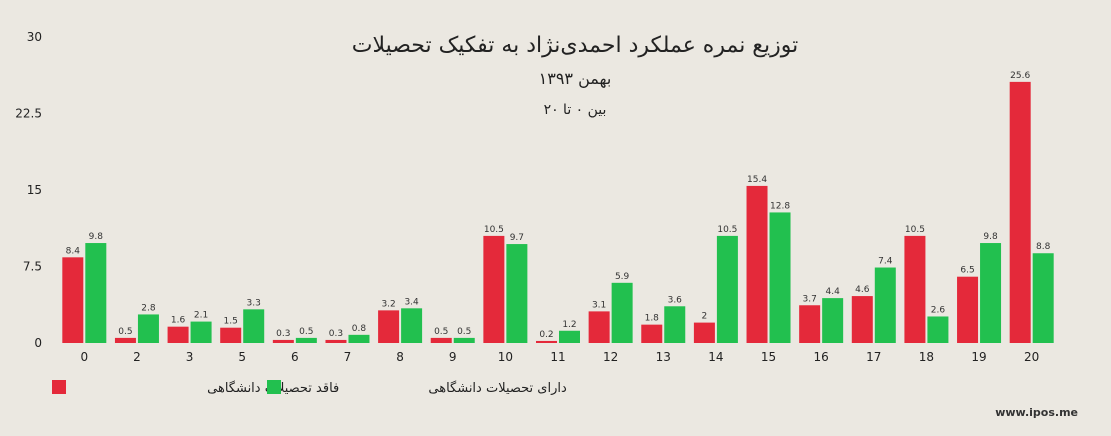  Describe the element at coordinates (757, 180) in the screenshot. I see `data-label: 15.4` at that location.